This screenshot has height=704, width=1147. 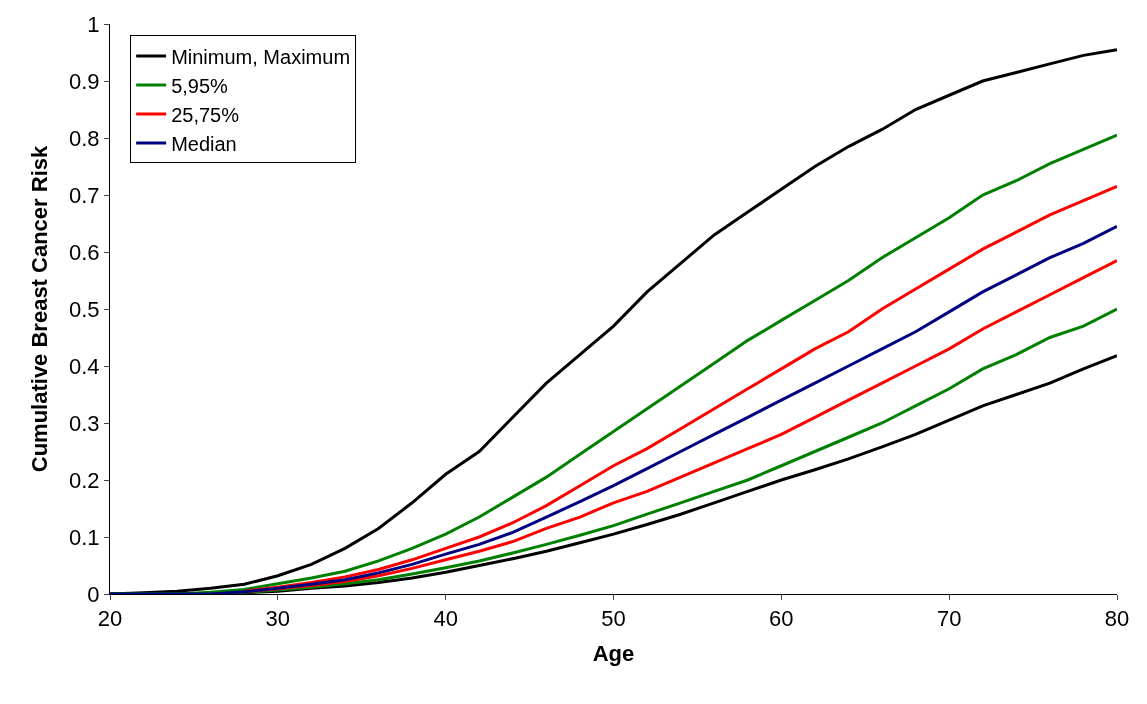 I want to click on y-tick-label: 0.9, so click(x=84, y=81).